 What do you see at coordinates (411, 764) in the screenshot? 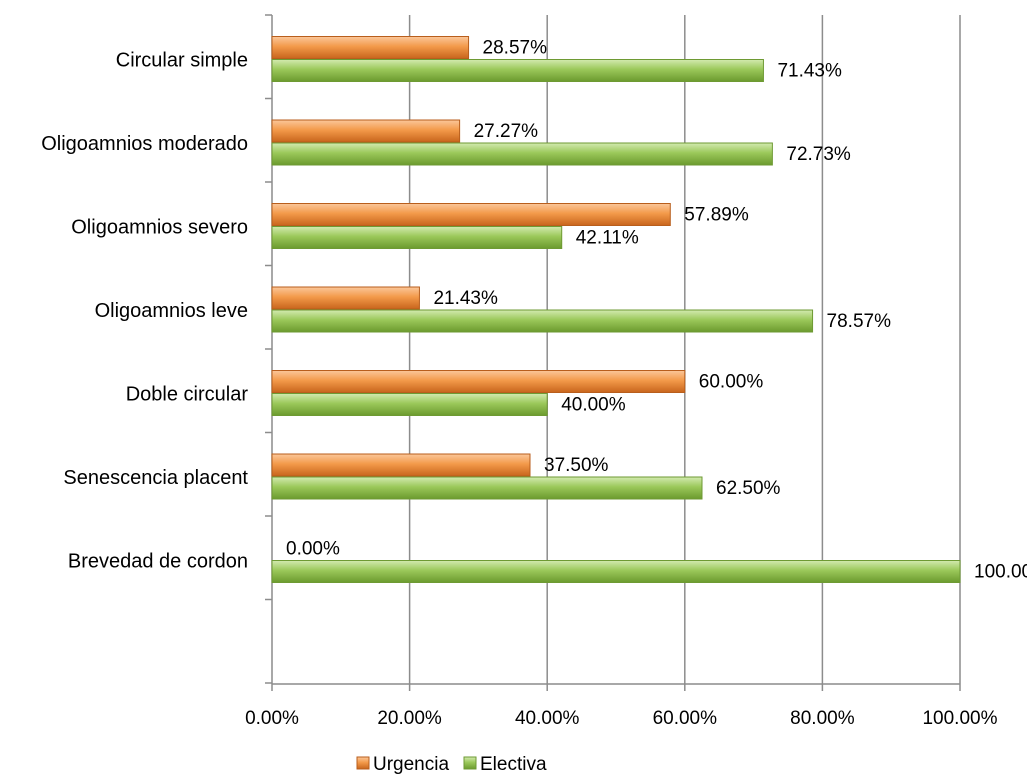
I see `legend-label-urgencia: Urgencia` at bounding box center [411, 764].